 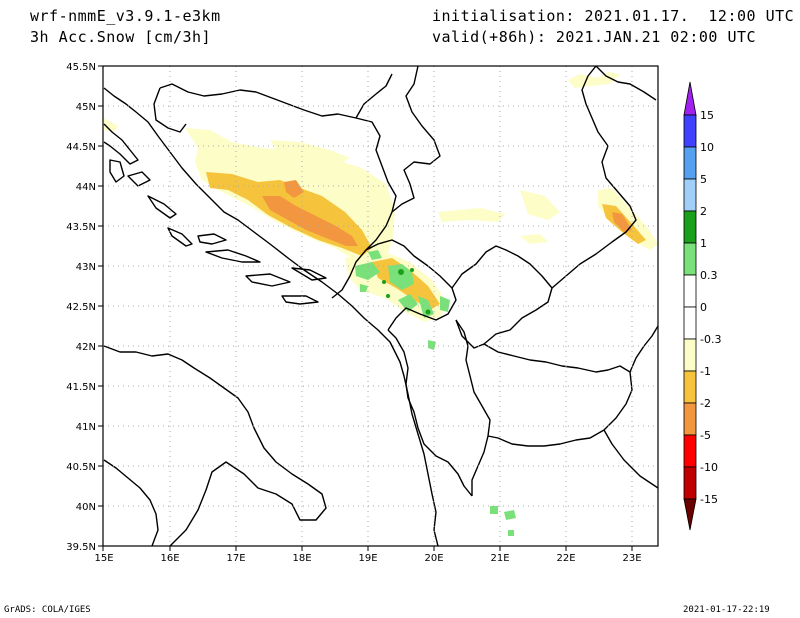 What do you see at coordinates (703, 211) in the screenshot?
I see `colorbar-label: 2` at bounding box center [703, 211].